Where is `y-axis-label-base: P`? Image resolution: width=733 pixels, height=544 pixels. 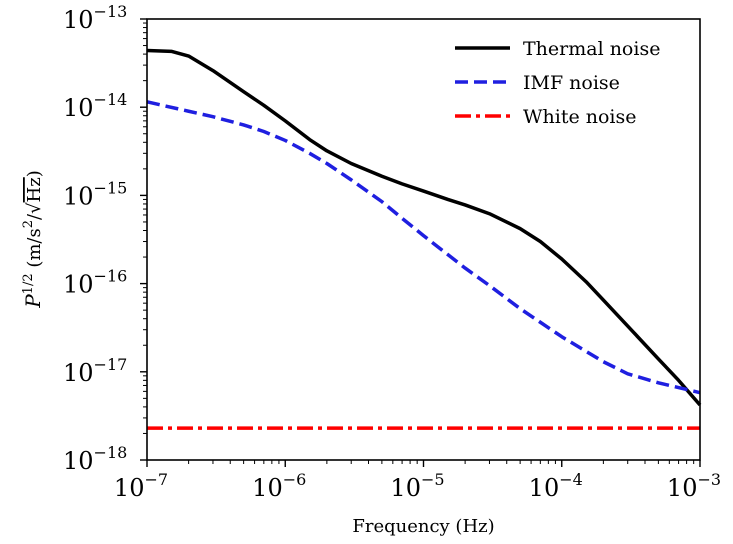
y-axis-label-base: P is located at coordinates (33, 301).